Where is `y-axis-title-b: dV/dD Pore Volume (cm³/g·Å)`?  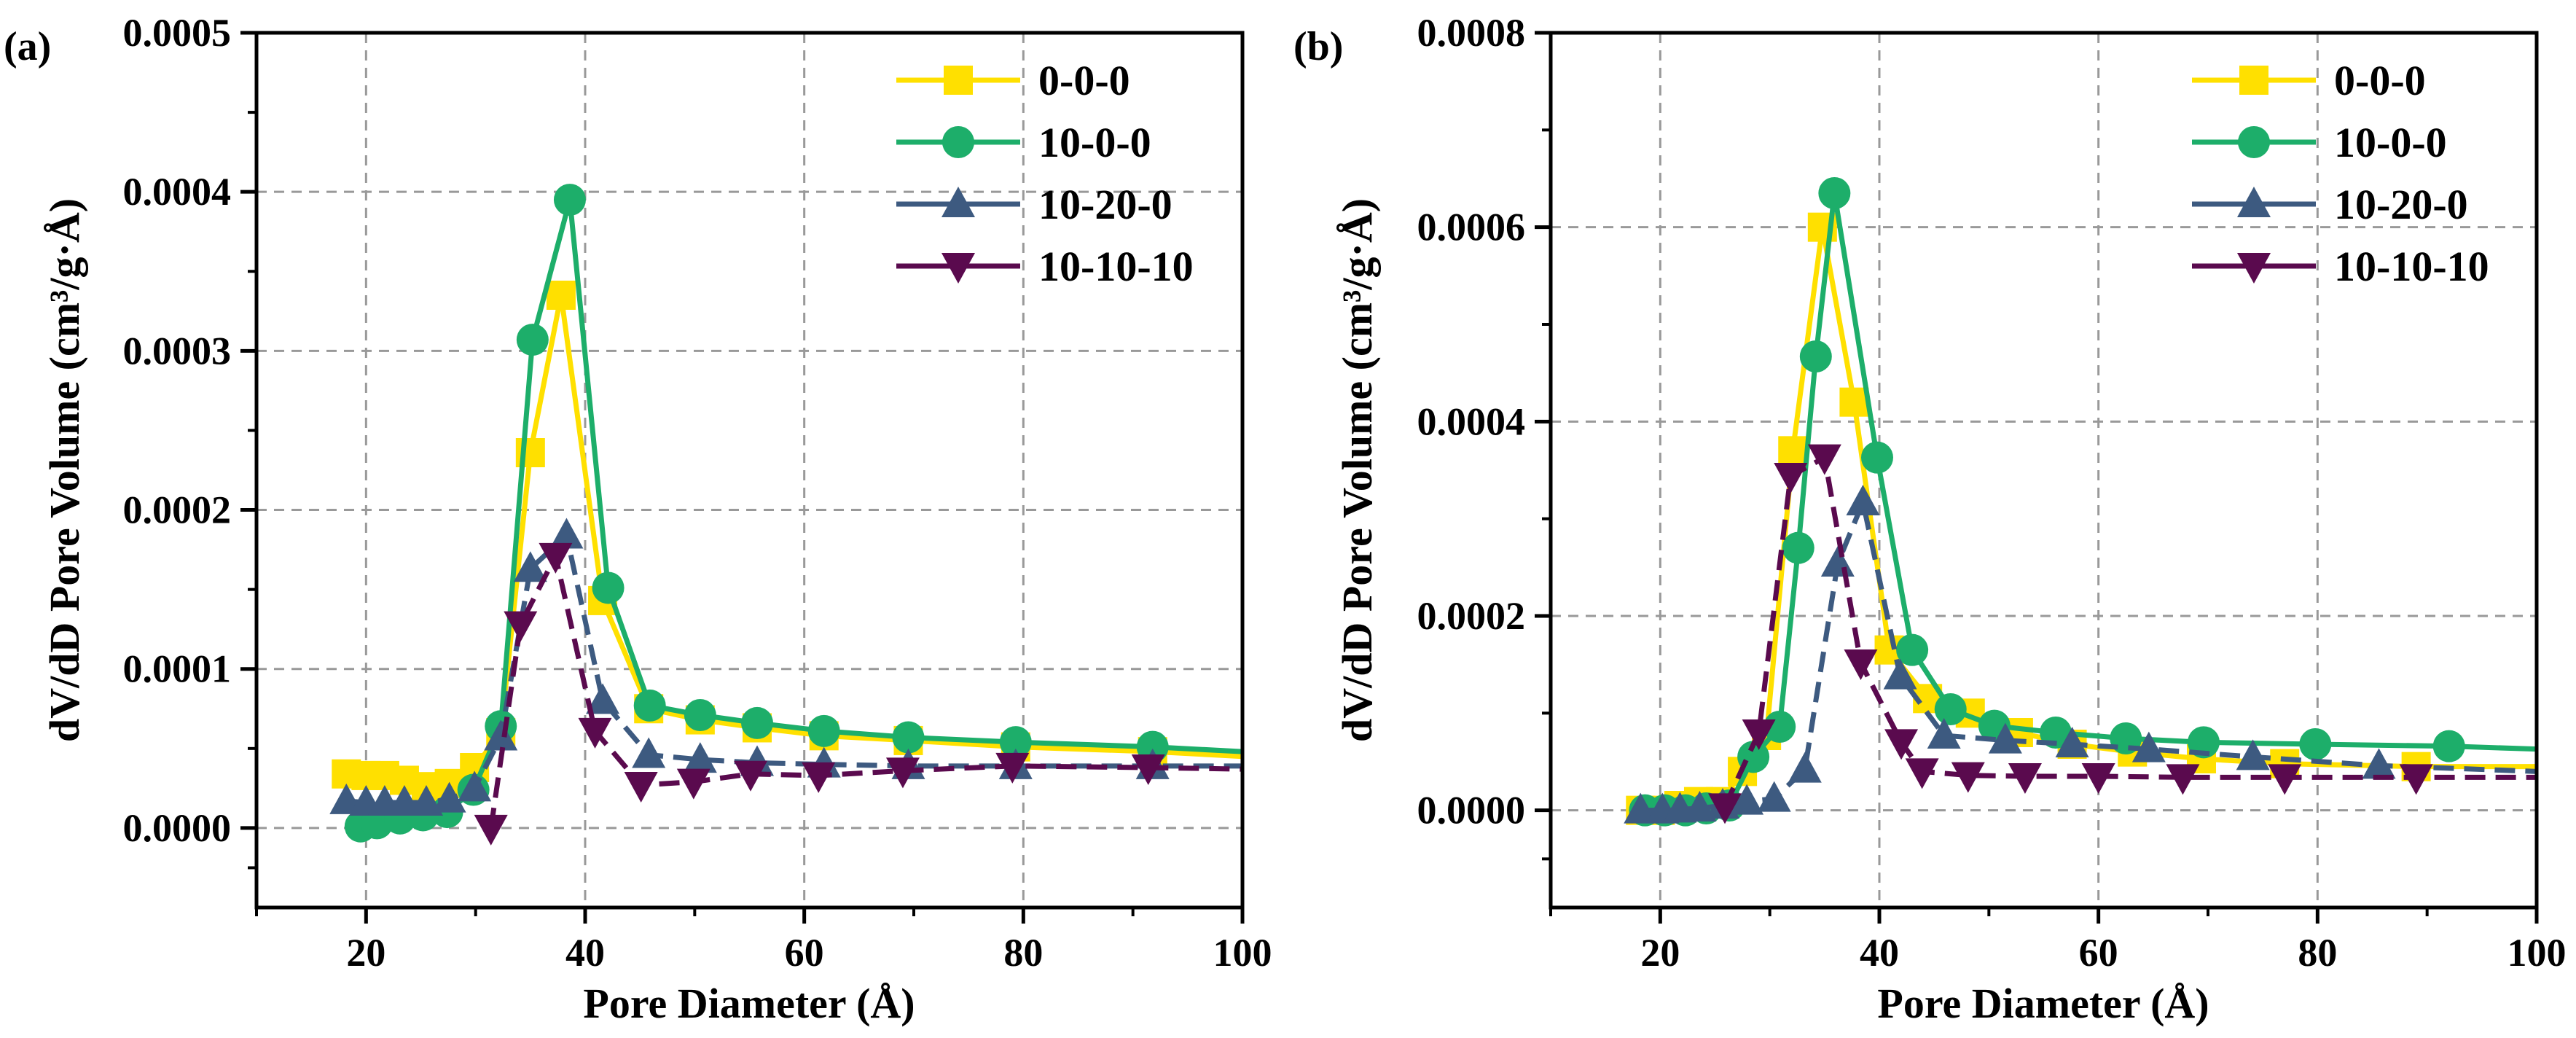
y-axis-title-b: dV/dD Pore Volume (cm³/g·Å) is located at coordinates (1357, 470).